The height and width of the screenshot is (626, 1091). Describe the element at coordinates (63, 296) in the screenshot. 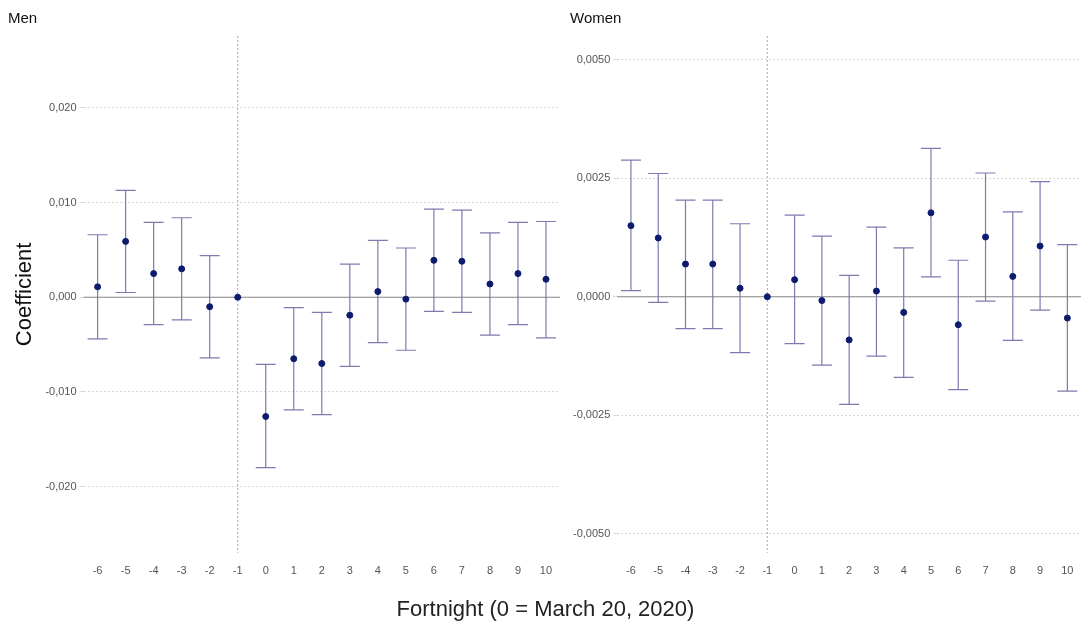

I see `y-tick-label: 0,000` at that location.